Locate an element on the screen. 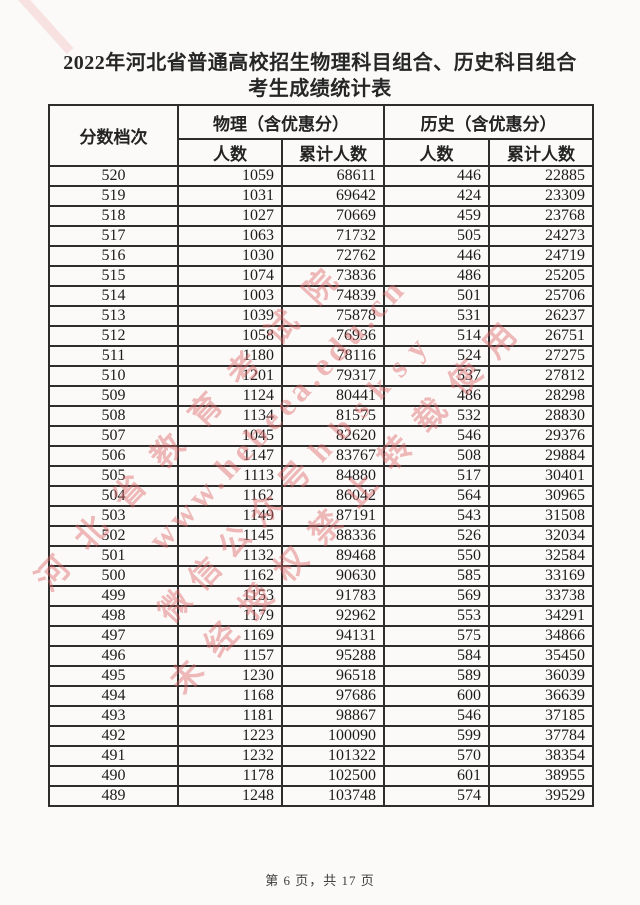  history-count-cell: 531 is located at coordinates (436, 316).